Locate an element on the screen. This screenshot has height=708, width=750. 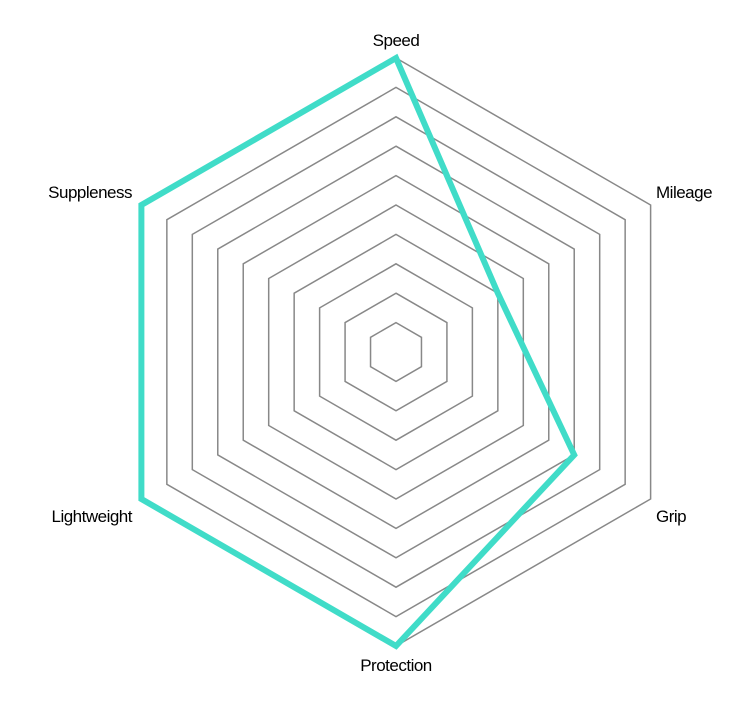
axis-label-speed: Speed is located at coordinates (396, 40).